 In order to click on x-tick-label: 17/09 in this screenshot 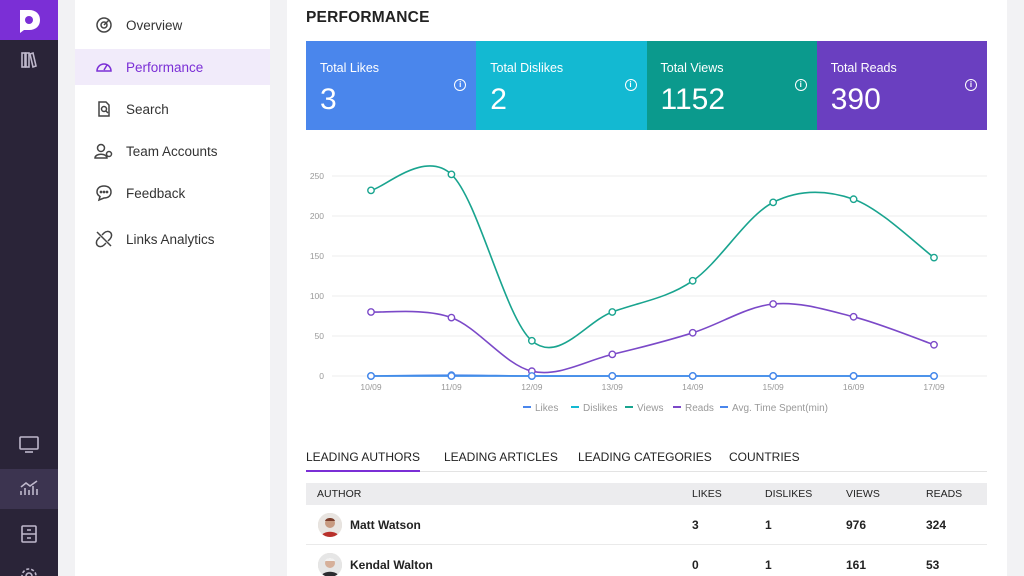, I will do `click(934, 387)`.